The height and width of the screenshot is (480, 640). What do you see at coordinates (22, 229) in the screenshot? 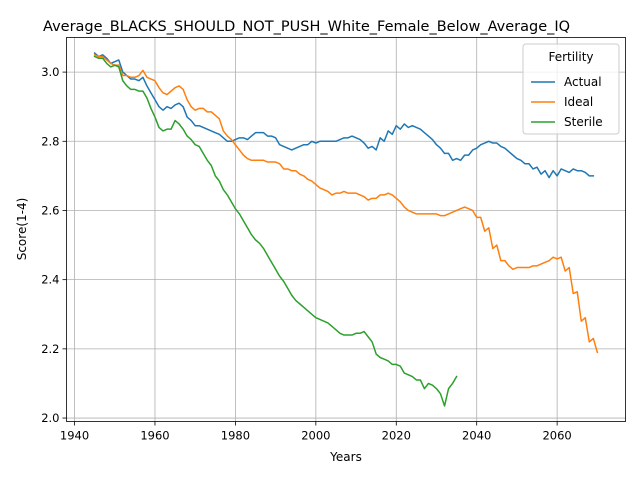
I see `y-axis-label: Score(1-4)` at bounding box center [22, 229].